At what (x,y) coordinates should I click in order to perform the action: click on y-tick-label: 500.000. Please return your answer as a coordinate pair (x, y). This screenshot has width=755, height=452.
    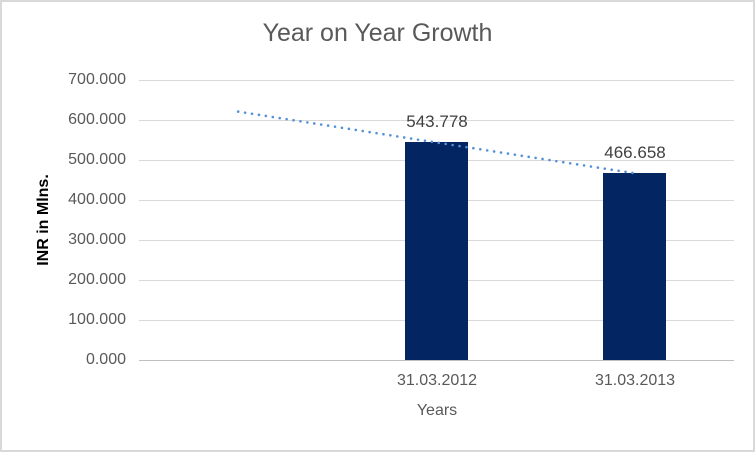
    Looking at the image, I should click on (97, 159).